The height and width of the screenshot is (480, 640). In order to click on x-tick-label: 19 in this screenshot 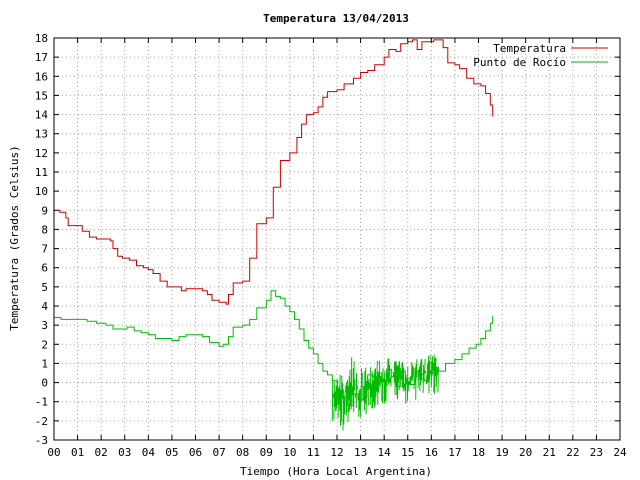, I will do `click(501, 452)`.